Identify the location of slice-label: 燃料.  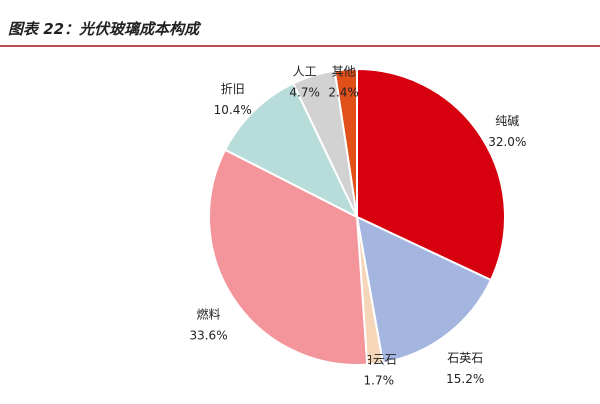
(209, 314).